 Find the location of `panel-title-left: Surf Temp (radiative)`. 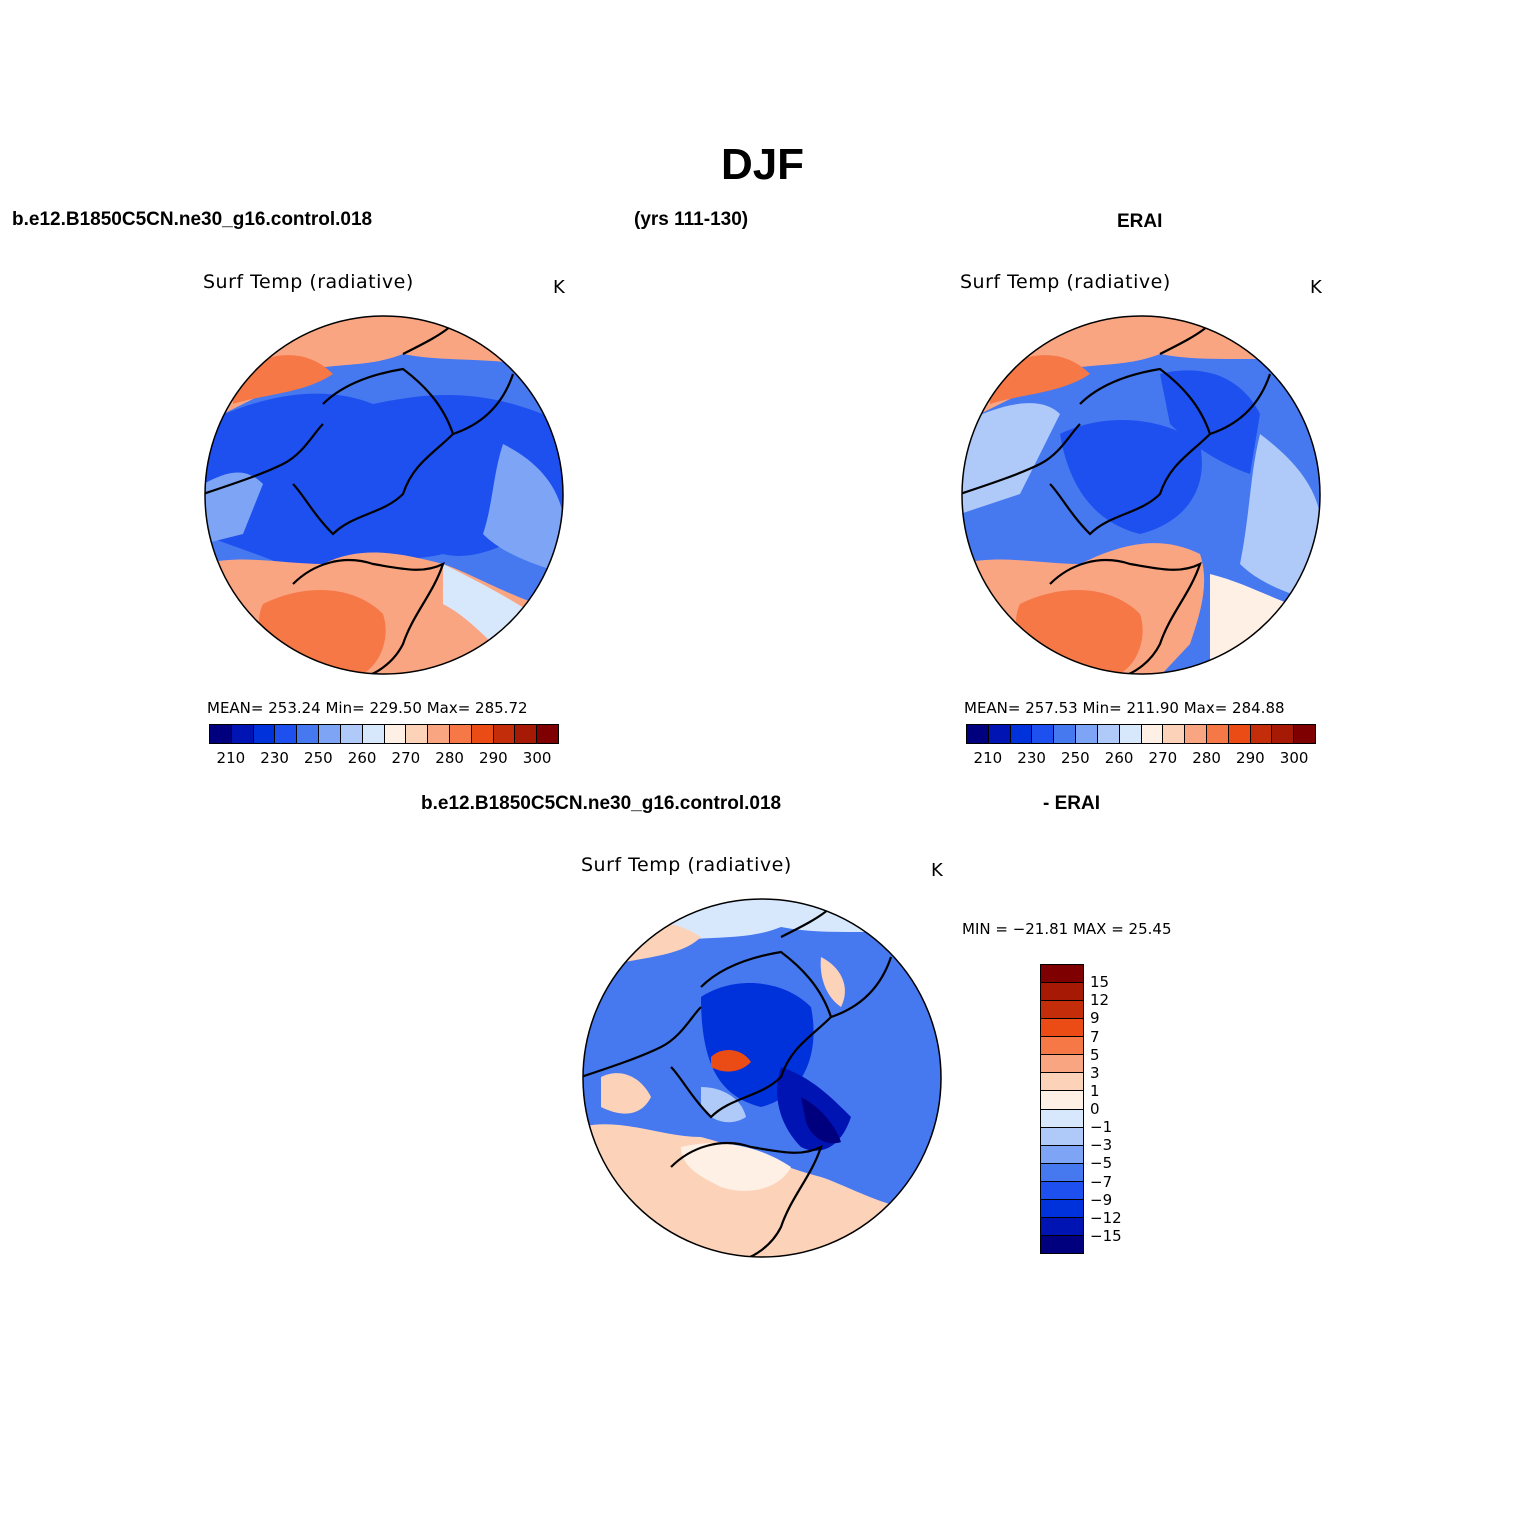

panel-title-left: Surf Temp (radiative) is located at coordinates (308, 282).